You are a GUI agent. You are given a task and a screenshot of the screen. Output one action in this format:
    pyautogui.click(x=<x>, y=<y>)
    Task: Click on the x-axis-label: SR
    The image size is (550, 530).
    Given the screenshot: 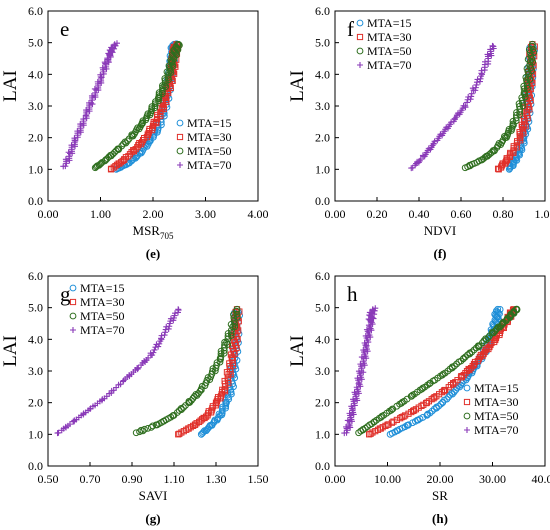 What is the action you would take?
    pyautogui.click(x=440, y=495)
    